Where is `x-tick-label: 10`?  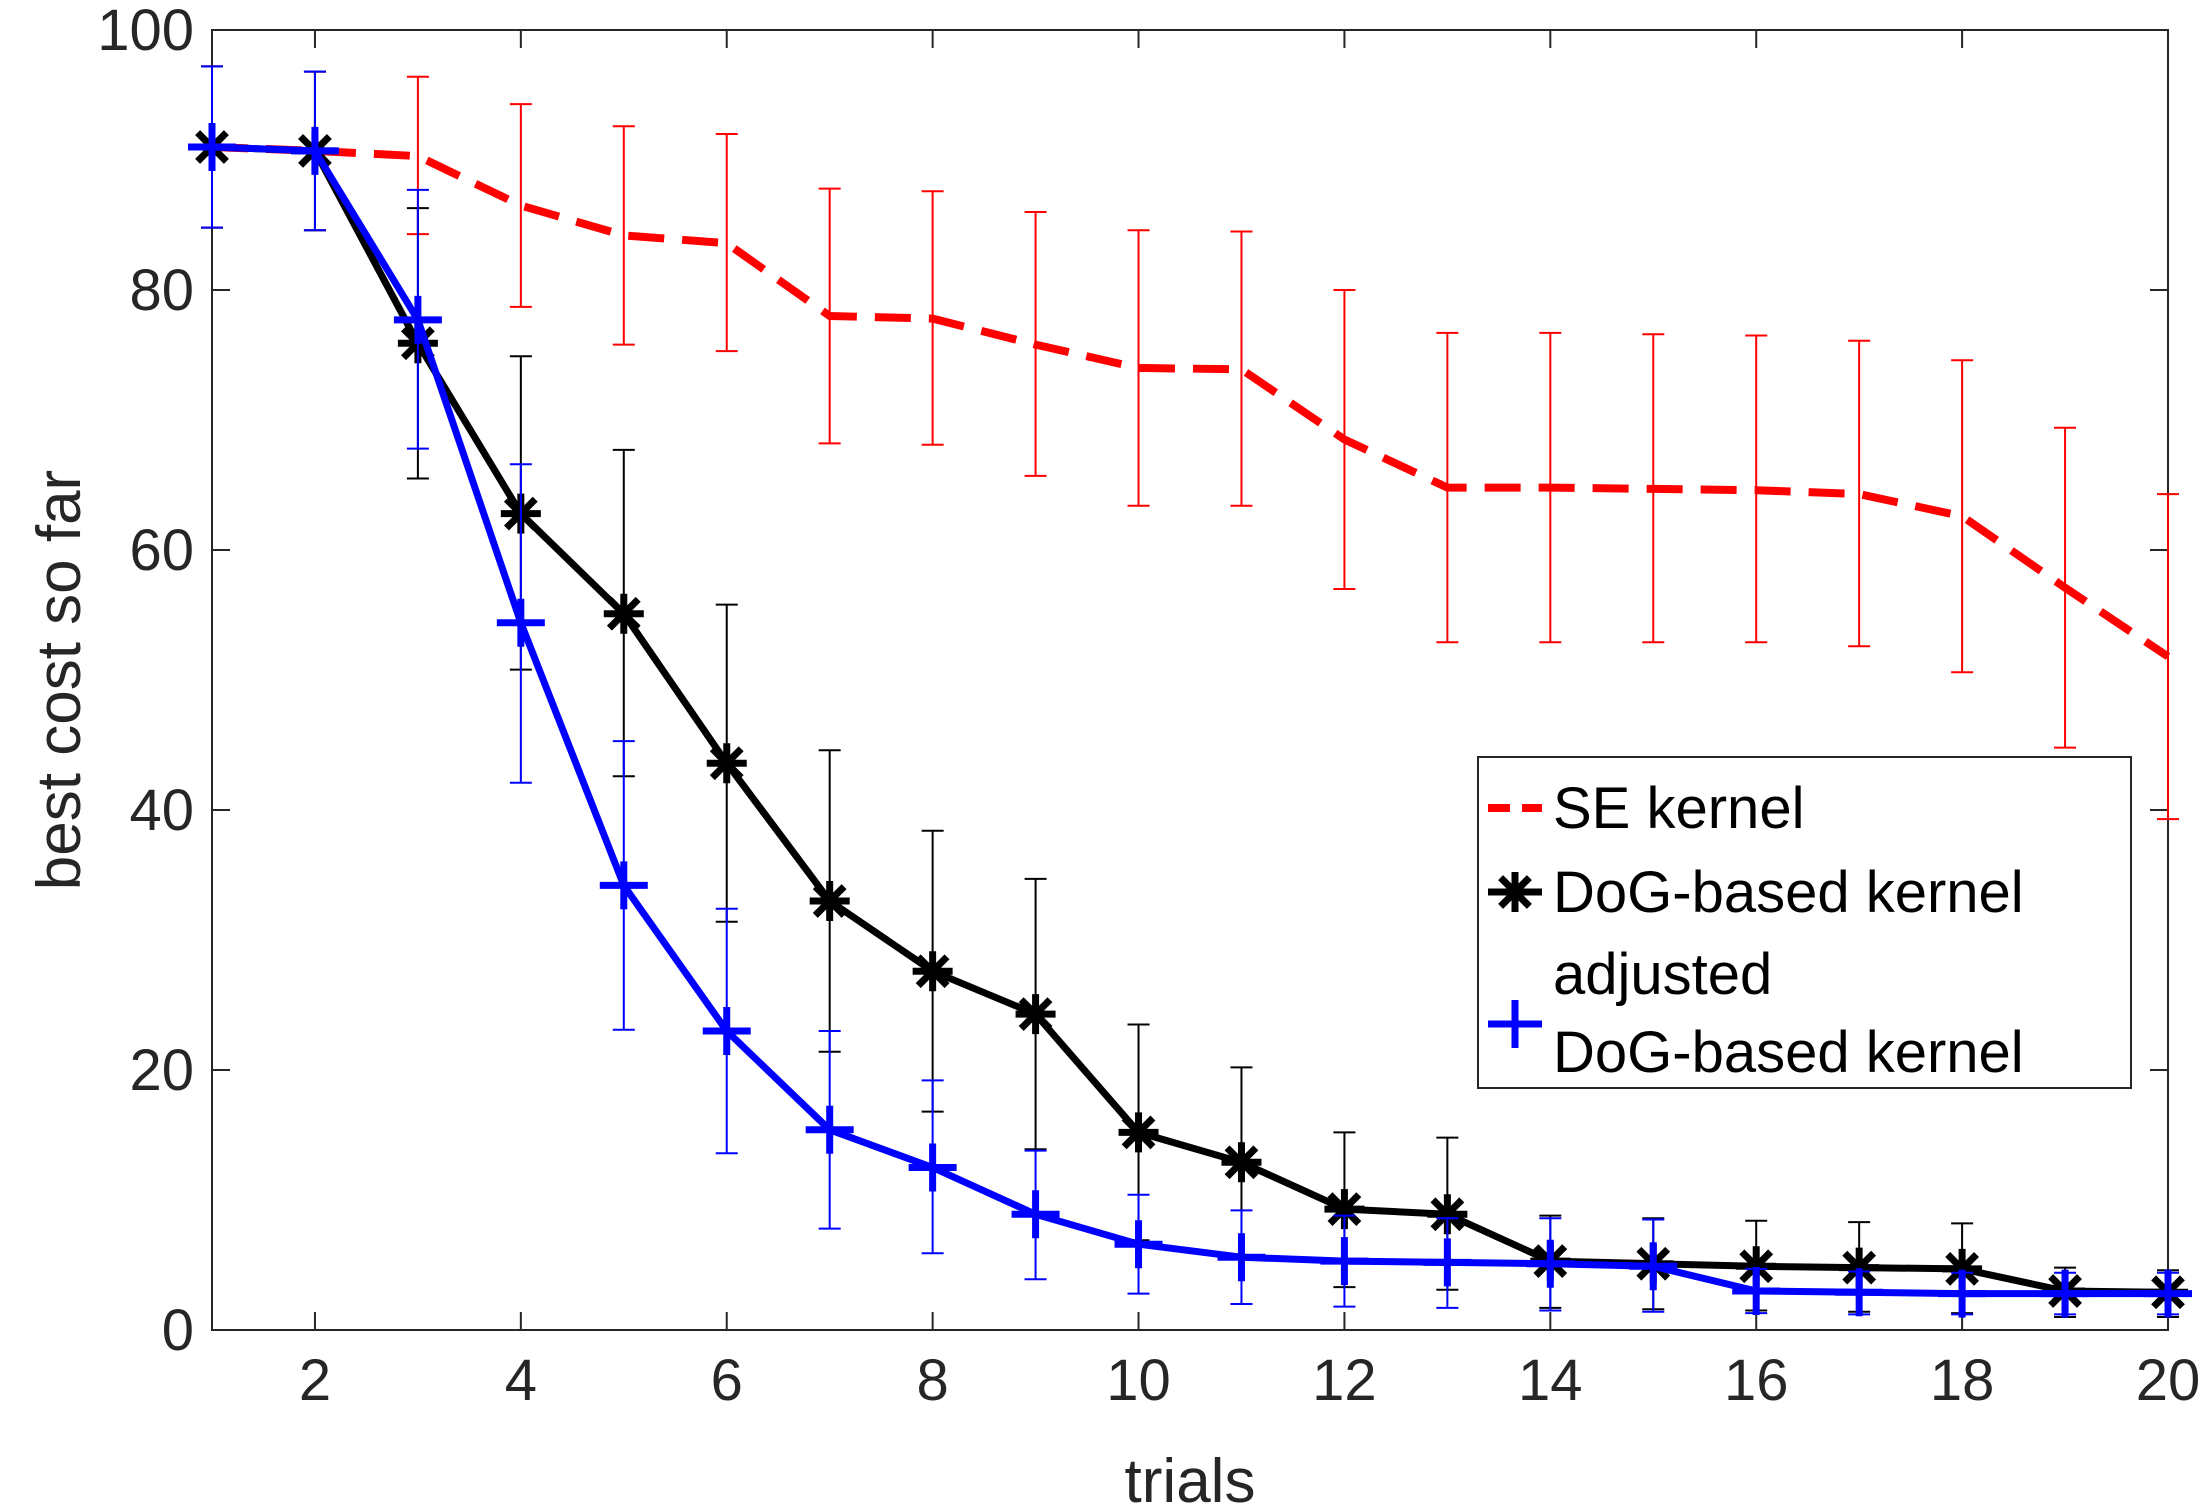 x-tick-label: 10 is located at coordinates (1138, 1380).